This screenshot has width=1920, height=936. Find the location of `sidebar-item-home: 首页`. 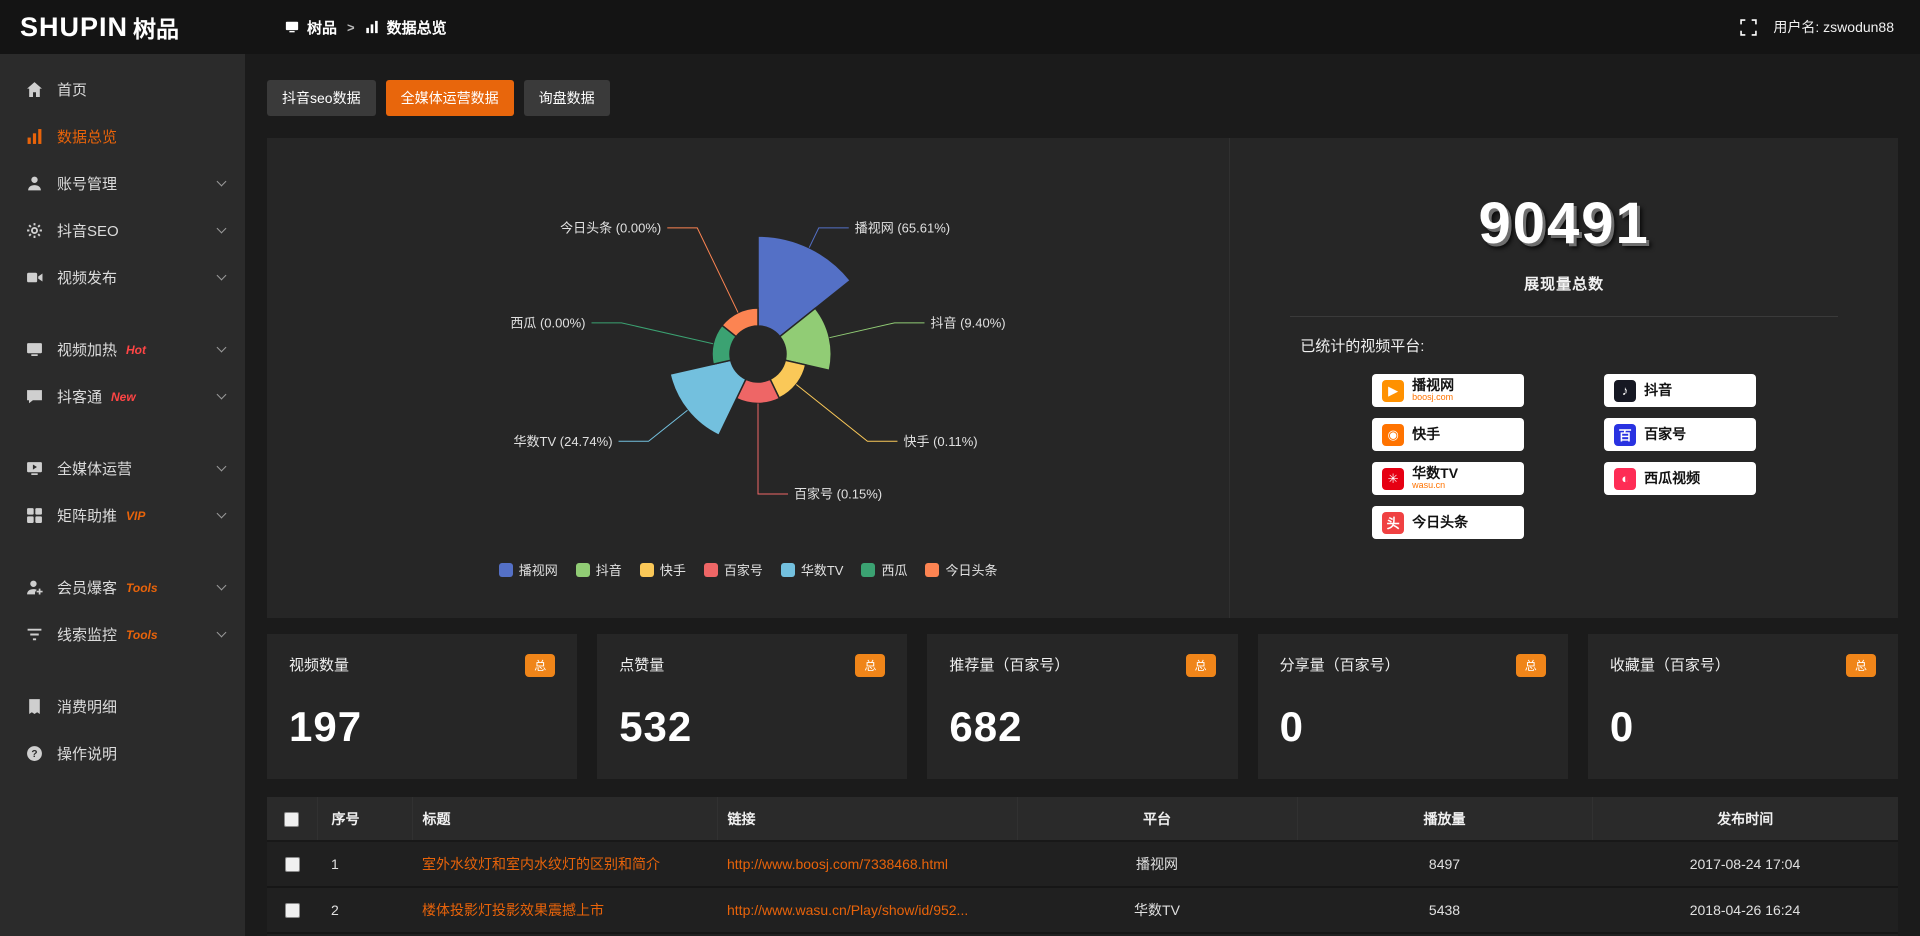

sidebar-item-home: 首页 is located at coordinates (122, 89).